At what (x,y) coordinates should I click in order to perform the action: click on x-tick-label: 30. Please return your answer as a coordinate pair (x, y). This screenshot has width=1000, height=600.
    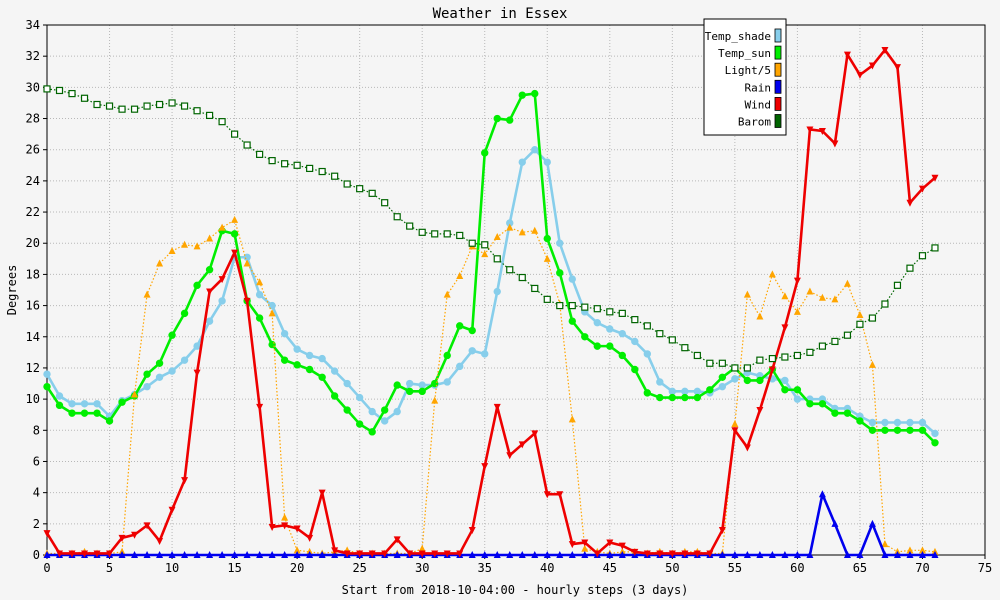
    Looking at the image, I should click on (422, 568).